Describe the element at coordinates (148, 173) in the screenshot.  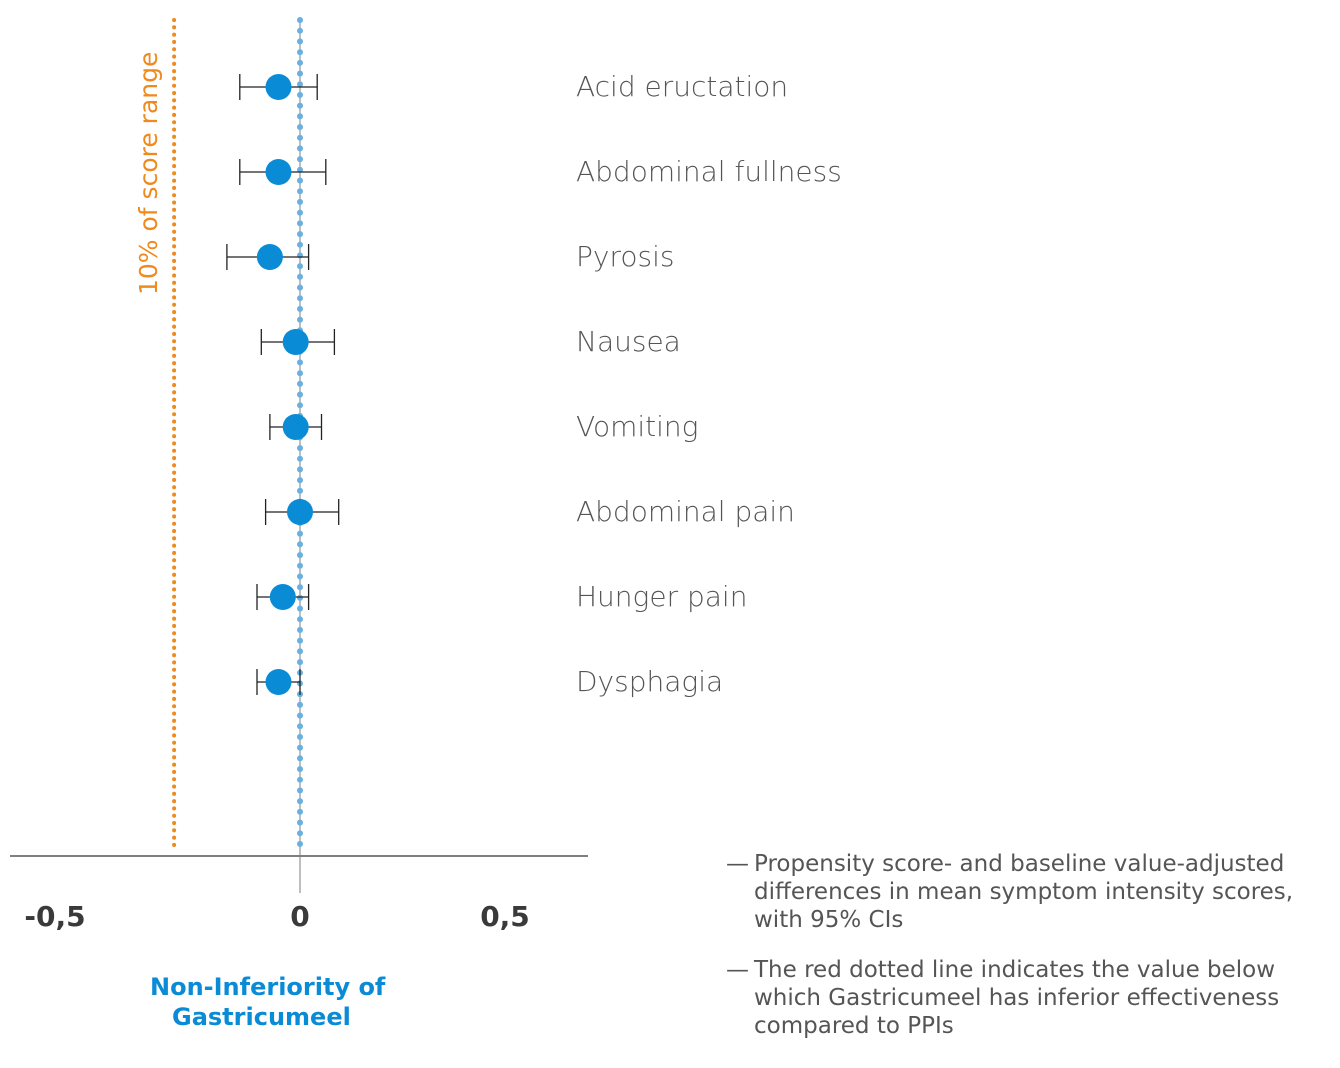
I see `threshold-label: 10% of score range` at that location.